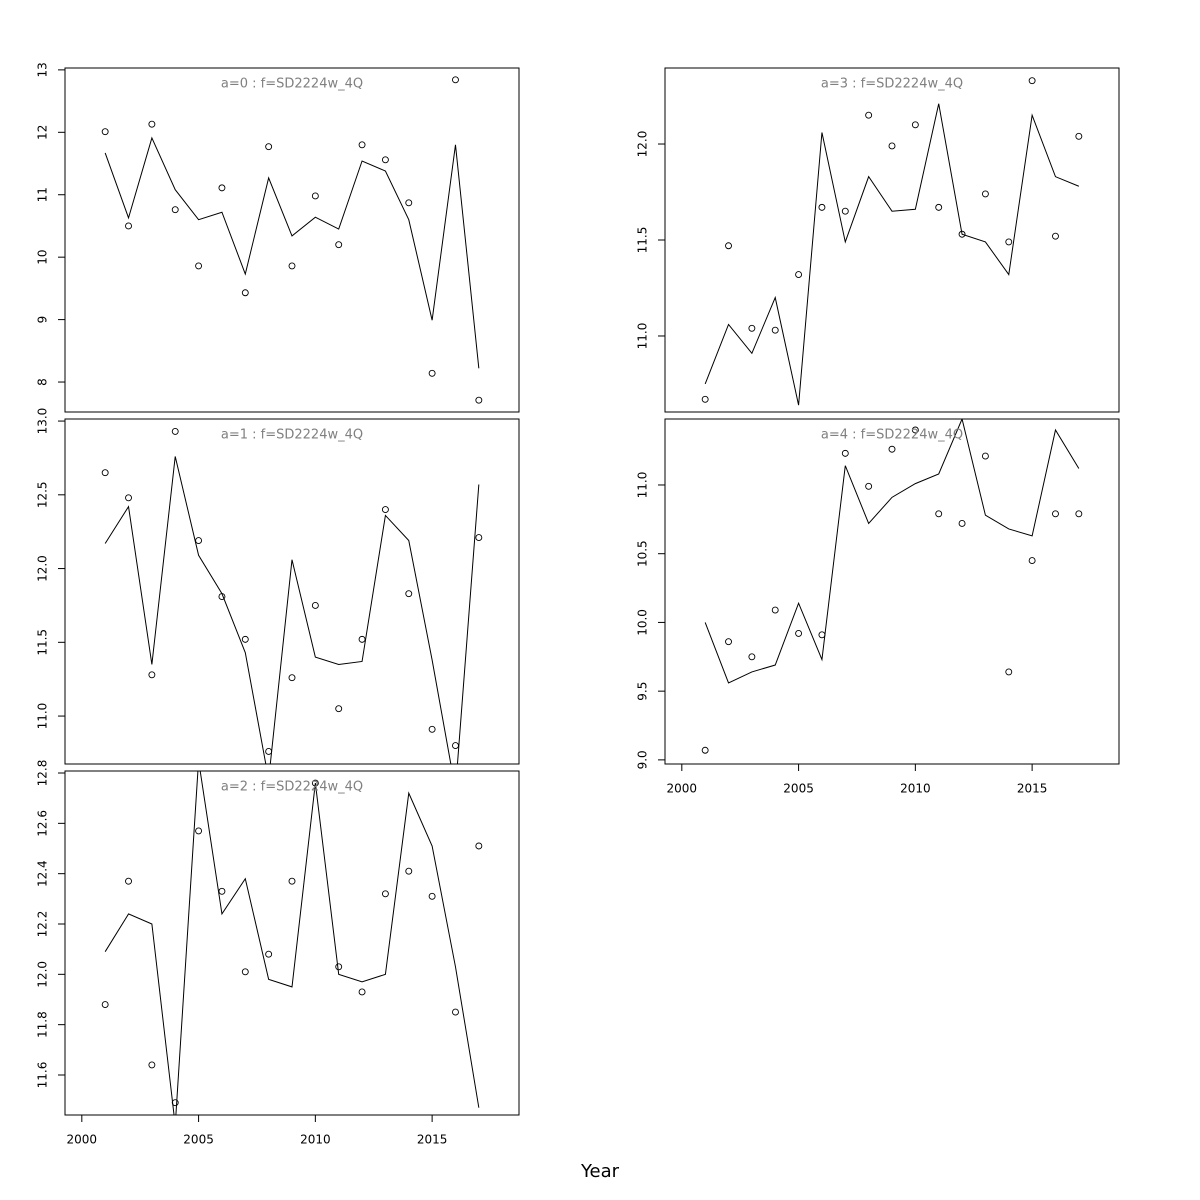  What do you see at coordinates (600, 1171) in the screenshot?
I see `x-axis-label: Year` at bounding box center [600, 1171].